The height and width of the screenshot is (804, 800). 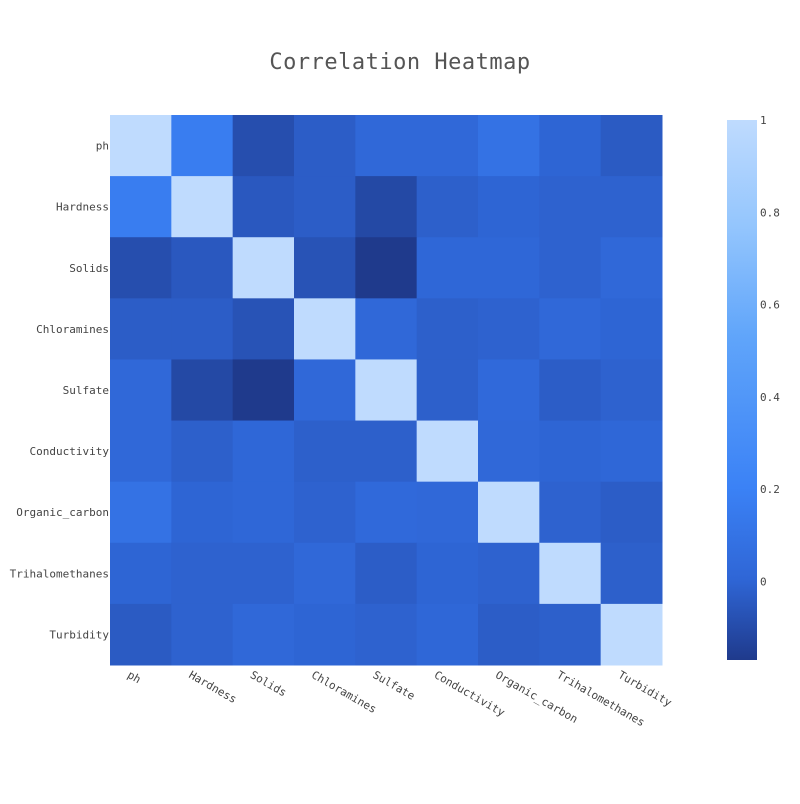 What do you see at coordinates (763, 582) in the screenshot?
I see `colorbar-tick-label: 0` at bounding box center [763, 582].